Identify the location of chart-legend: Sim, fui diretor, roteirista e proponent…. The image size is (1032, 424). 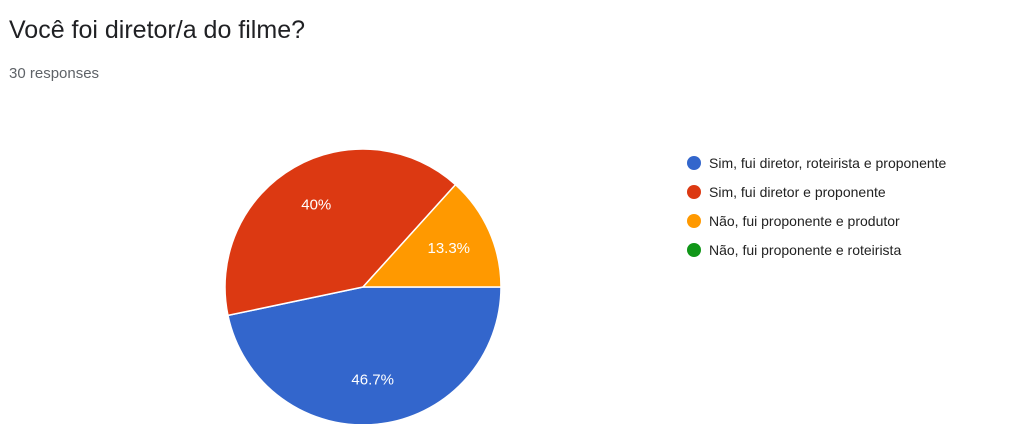
(816, 206).